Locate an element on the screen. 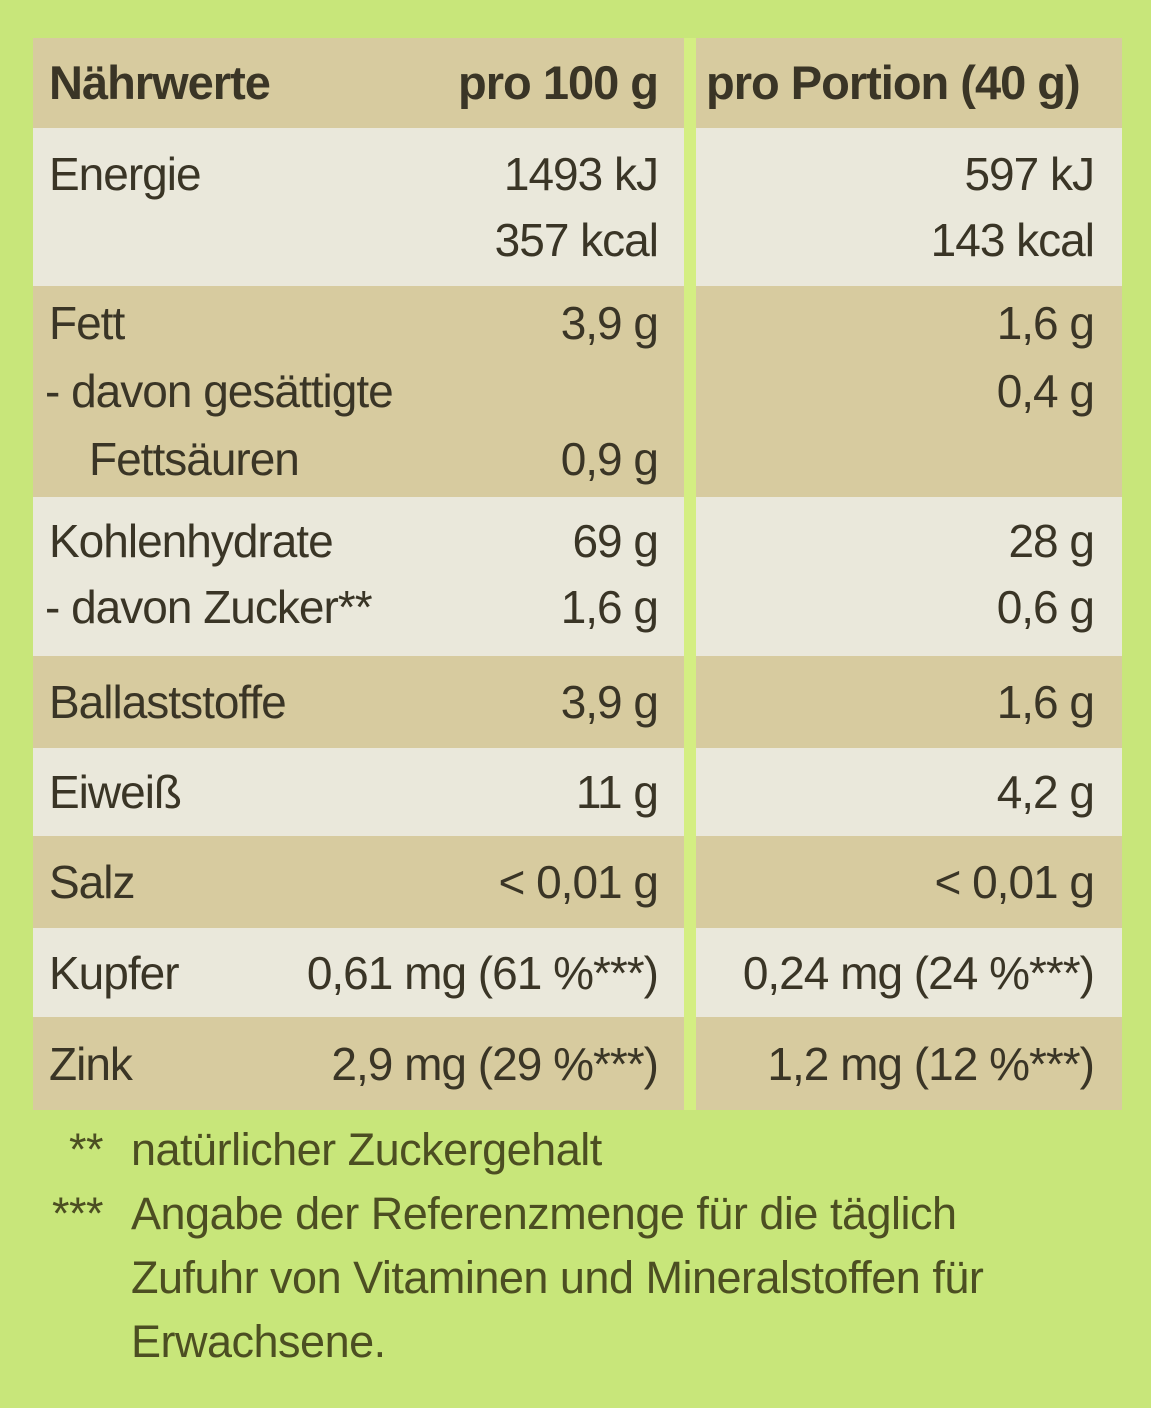  row-subvalue-per100: 1,6 g is located at coordinates (609, 607).